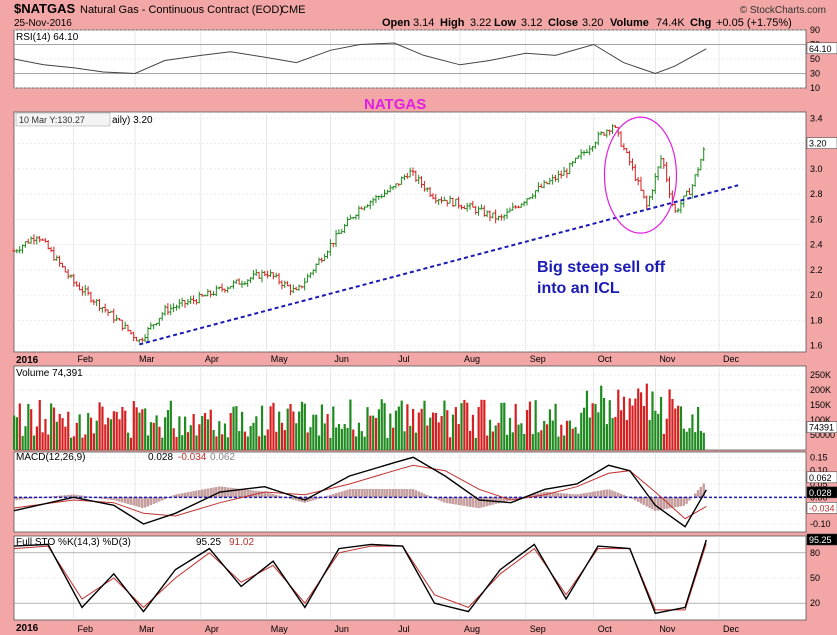 The height and width of the screenshot is (635, 837). I want to click on y-tick-label: -0.10, so click(820, 524).